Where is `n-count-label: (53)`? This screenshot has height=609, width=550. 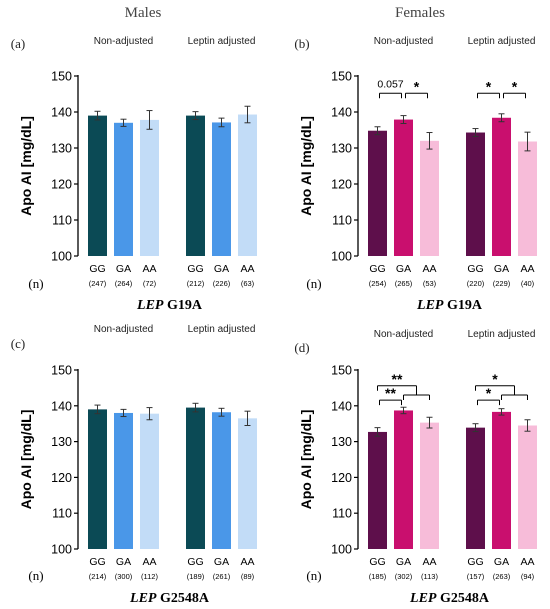
n-count-label: (53) is located at coordinates (430, 283).